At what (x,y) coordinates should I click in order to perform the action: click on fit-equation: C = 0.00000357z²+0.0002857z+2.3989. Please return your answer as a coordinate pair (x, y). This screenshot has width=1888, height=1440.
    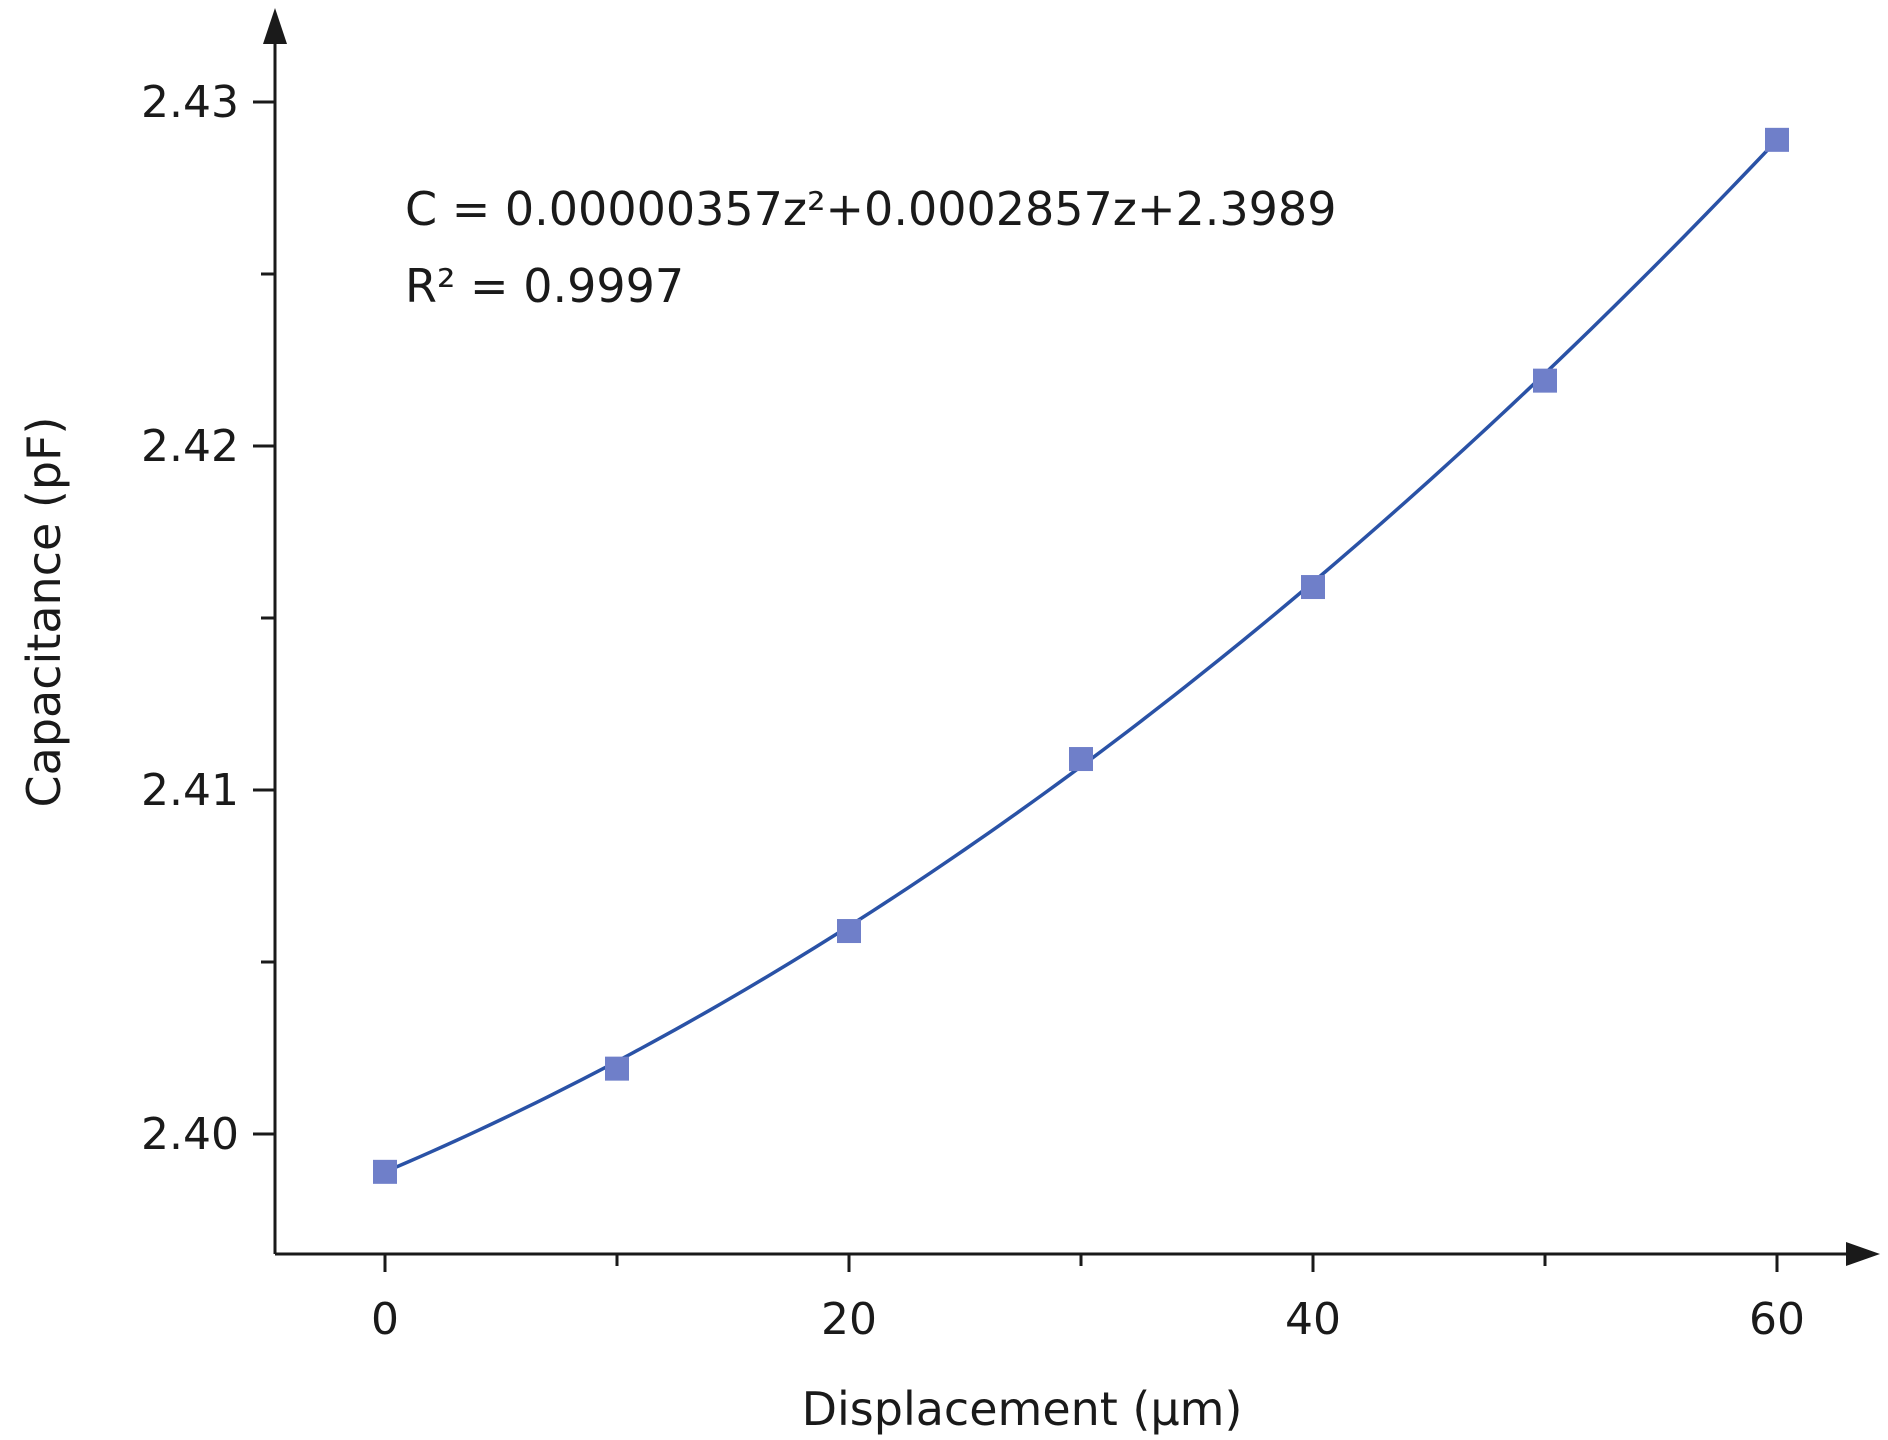
    Looking at the image, I should click on (870, 209).